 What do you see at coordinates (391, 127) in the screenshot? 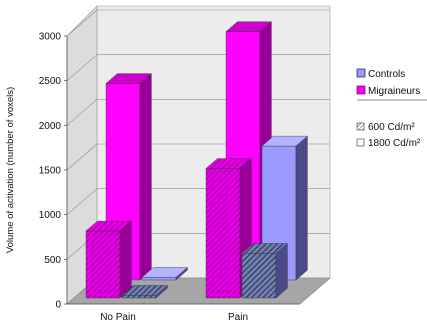
I see `legend-label-600: 600 Cd/m²` at bounding box center [391, 127].